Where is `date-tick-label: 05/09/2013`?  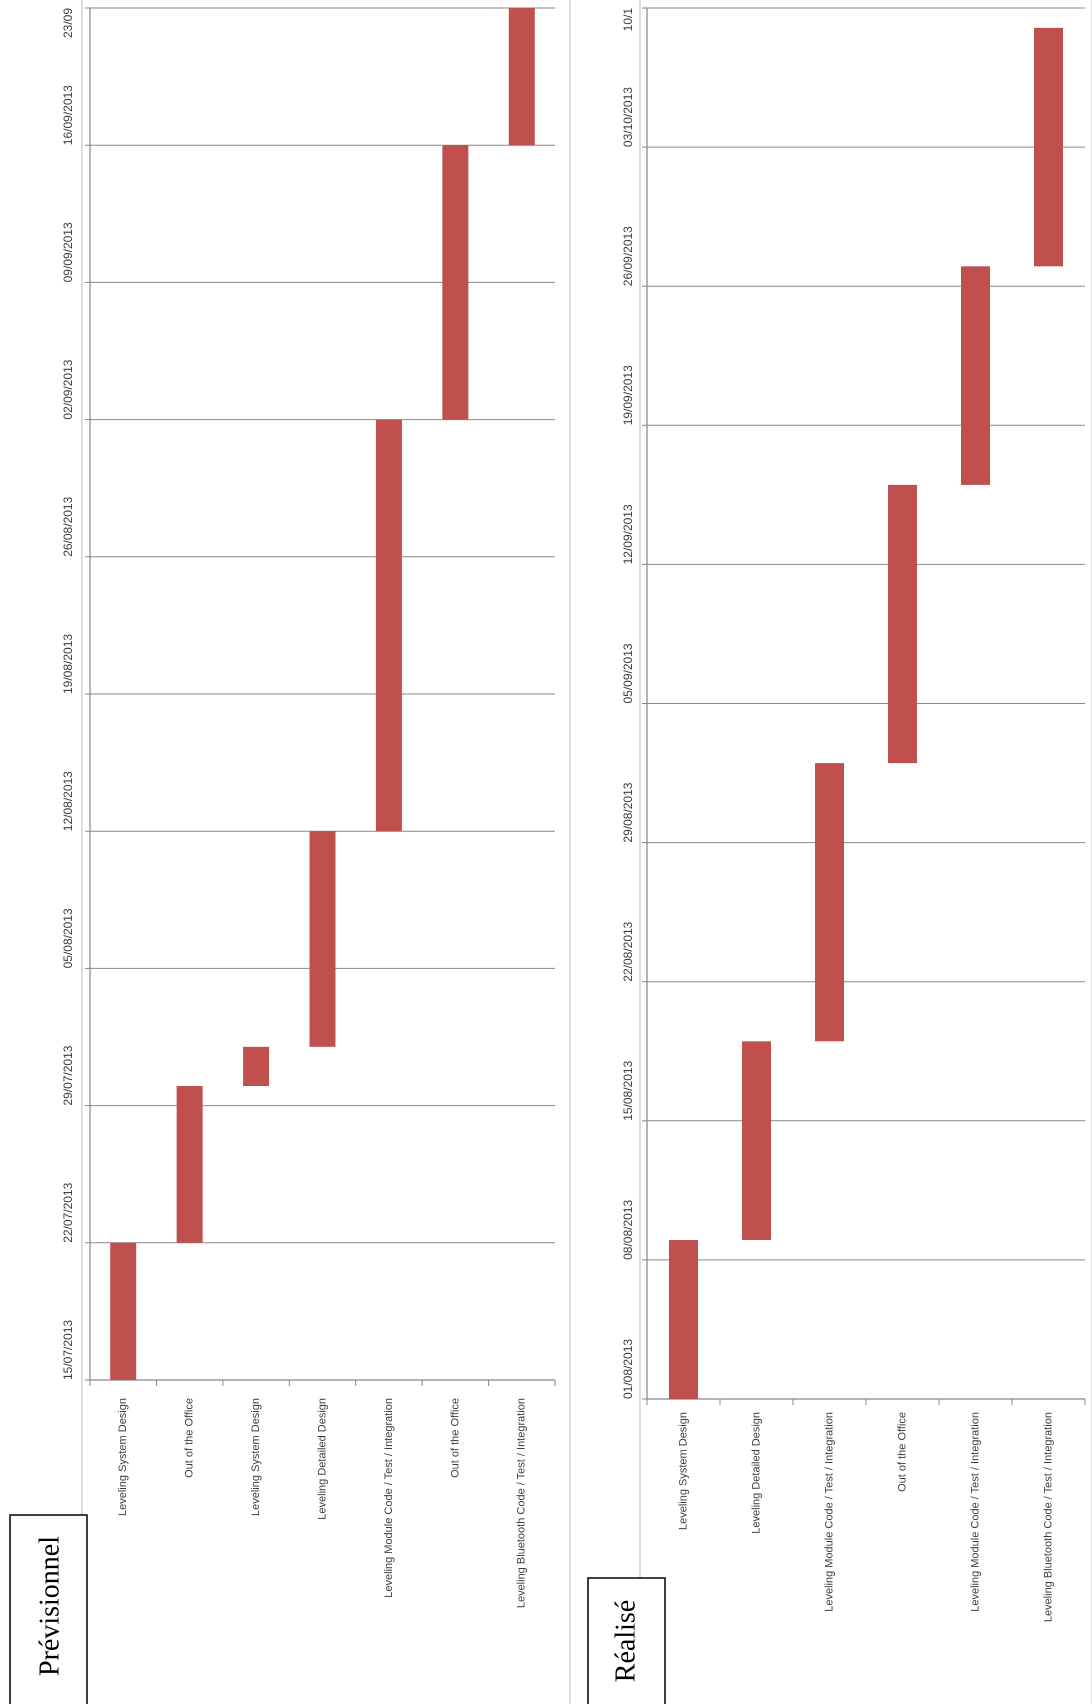 date-tick-label: 05/09/2013 is located at coordinates (628, 673).